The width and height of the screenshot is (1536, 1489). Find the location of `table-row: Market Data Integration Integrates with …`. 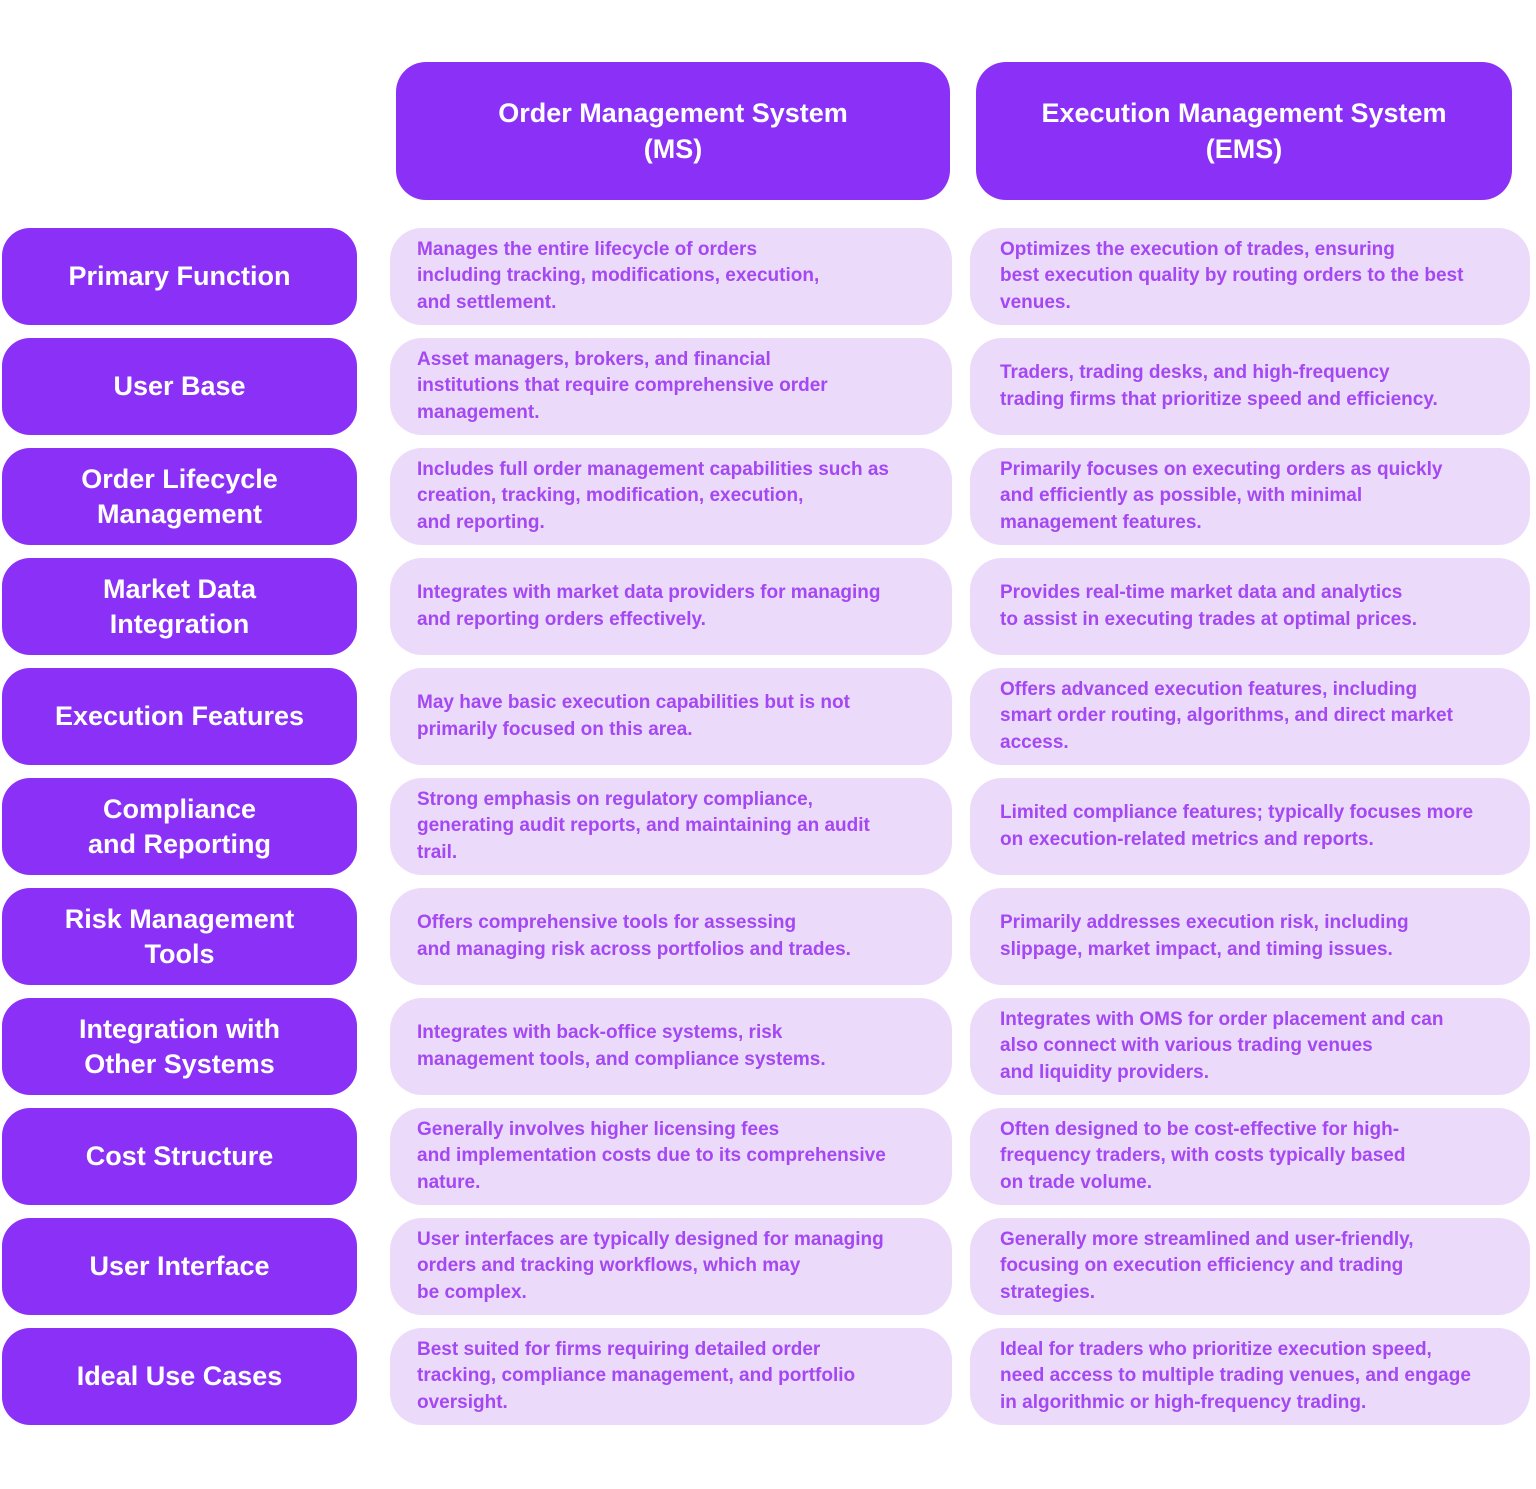

table-row: Market Data Integration Integrates with … is located at coordinates (766, 606).